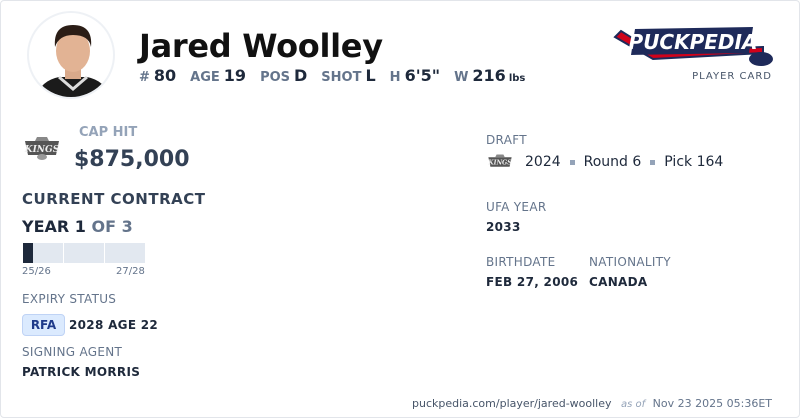 The width and height of the screenshot is (800, 418). I want to click on rfa-badge: RFA, so click(43, 325).